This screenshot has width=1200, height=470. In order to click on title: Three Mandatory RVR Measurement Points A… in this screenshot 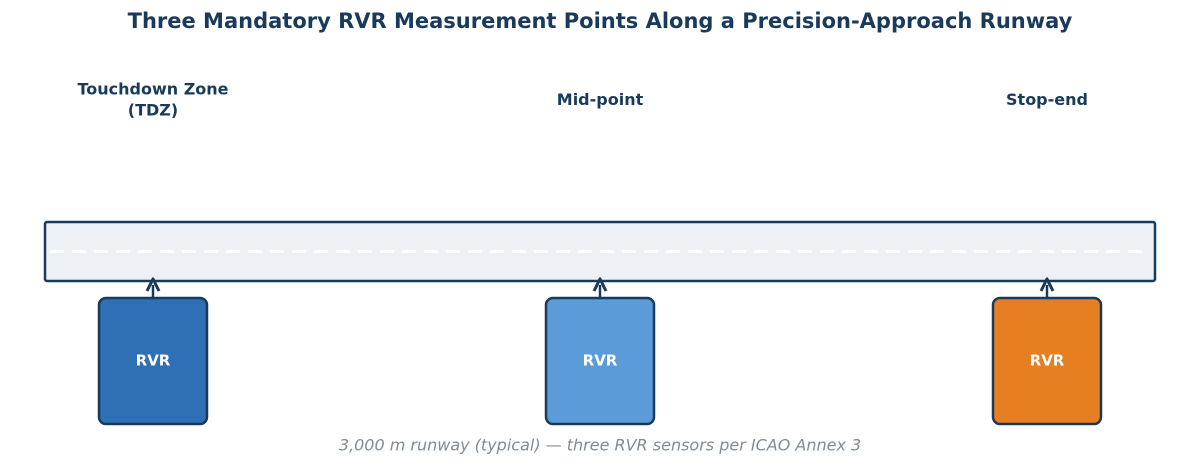, I will do `click(600, 21)`.